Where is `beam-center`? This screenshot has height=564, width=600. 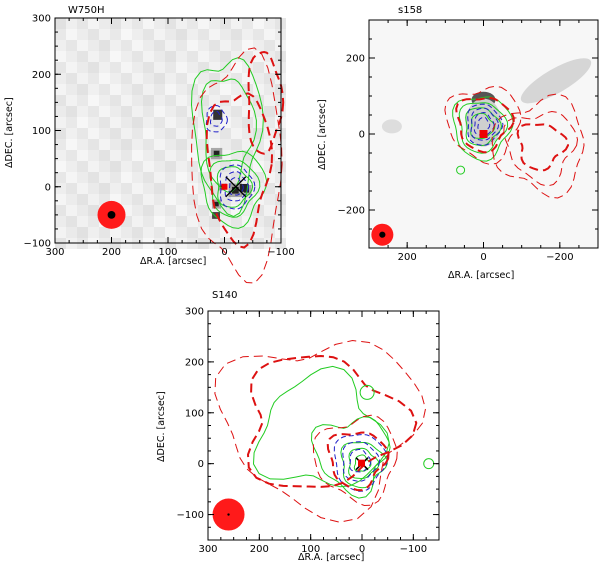
beam-center is located at coordinates (228, 514).